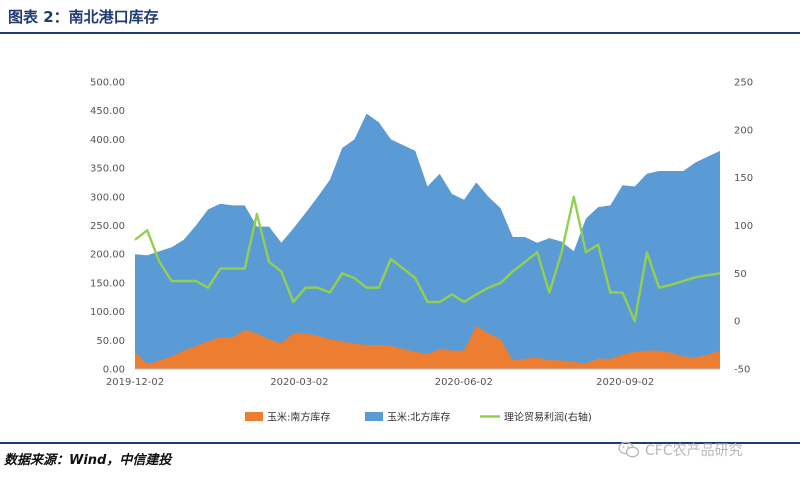 The width and height of the screenshot is (800, 481). Describe the element at coordinates (107, 169) in the screenshot. I see `y-left-tick-label: 350.00` at that location.